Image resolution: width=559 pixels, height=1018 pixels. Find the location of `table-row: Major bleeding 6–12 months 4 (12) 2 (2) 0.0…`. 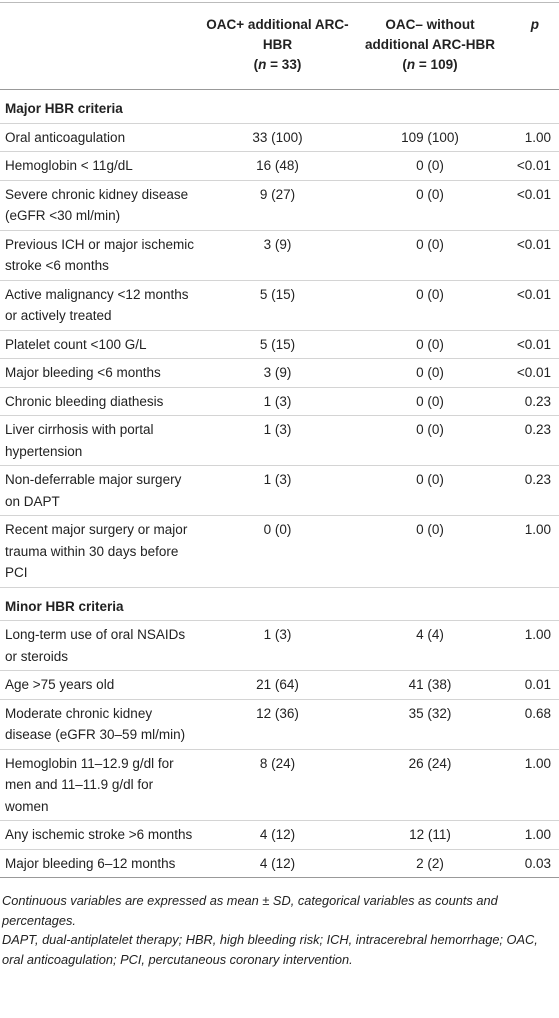

table-row: Major bleeding 6–12 months 4 (12) 2 (2) 0.0… is located at coordinates (279, 863).